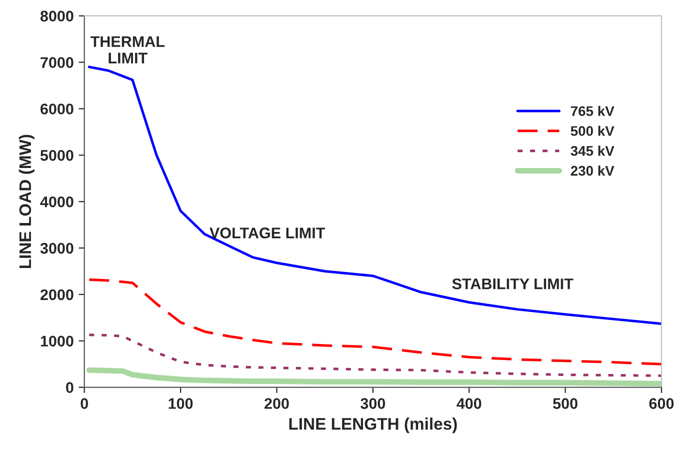  Describe the element at coordinates (84, 403) in the screenshot. I see `x-tick-label: 0` at that location.